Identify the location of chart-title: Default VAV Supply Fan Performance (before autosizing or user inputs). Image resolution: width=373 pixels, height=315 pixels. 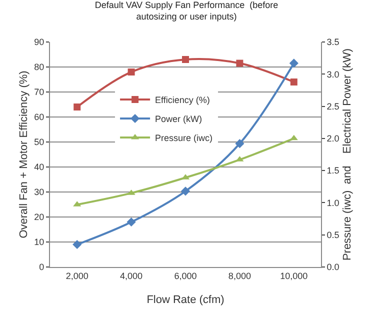
(186, 11).